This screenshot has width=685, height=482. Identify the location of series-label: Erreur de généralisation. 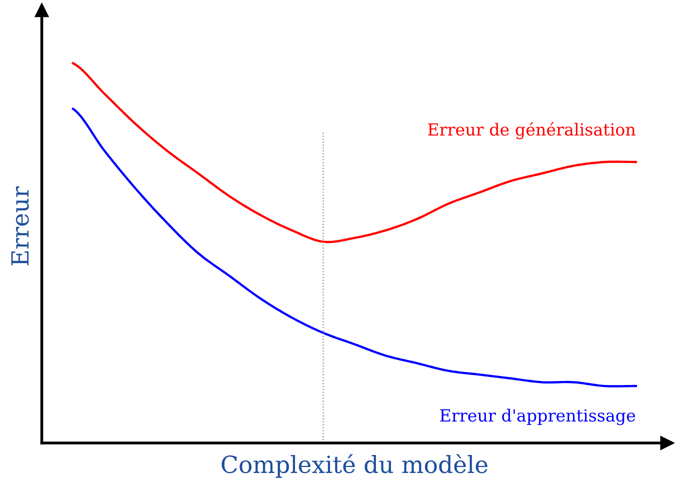
(532, 131).